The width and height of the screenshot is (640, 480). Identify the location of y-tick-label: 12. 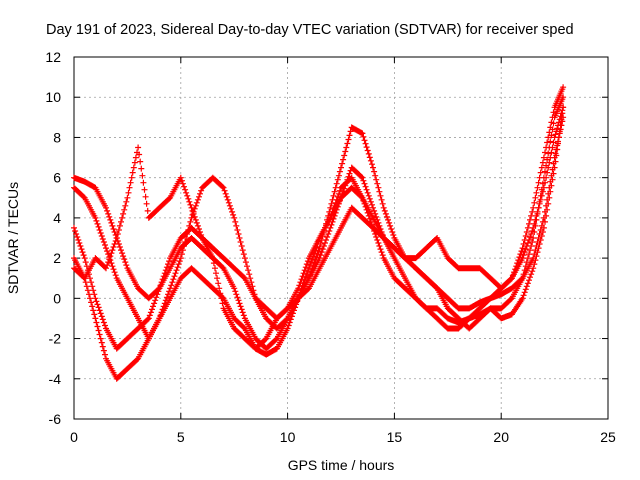
(53, 57).